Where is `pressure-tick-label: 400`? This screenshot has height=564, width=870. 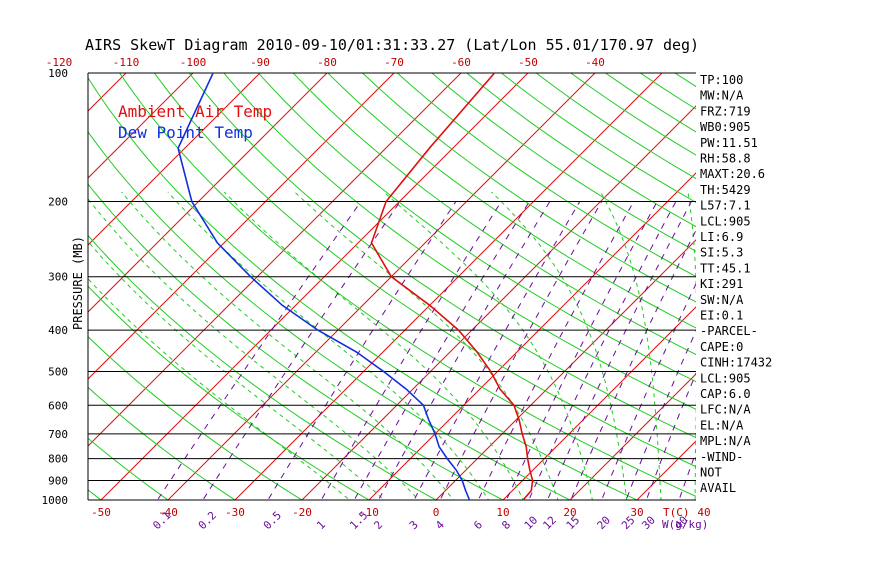
pressure-tick-label: 400 is located at coordinates (58, 330).